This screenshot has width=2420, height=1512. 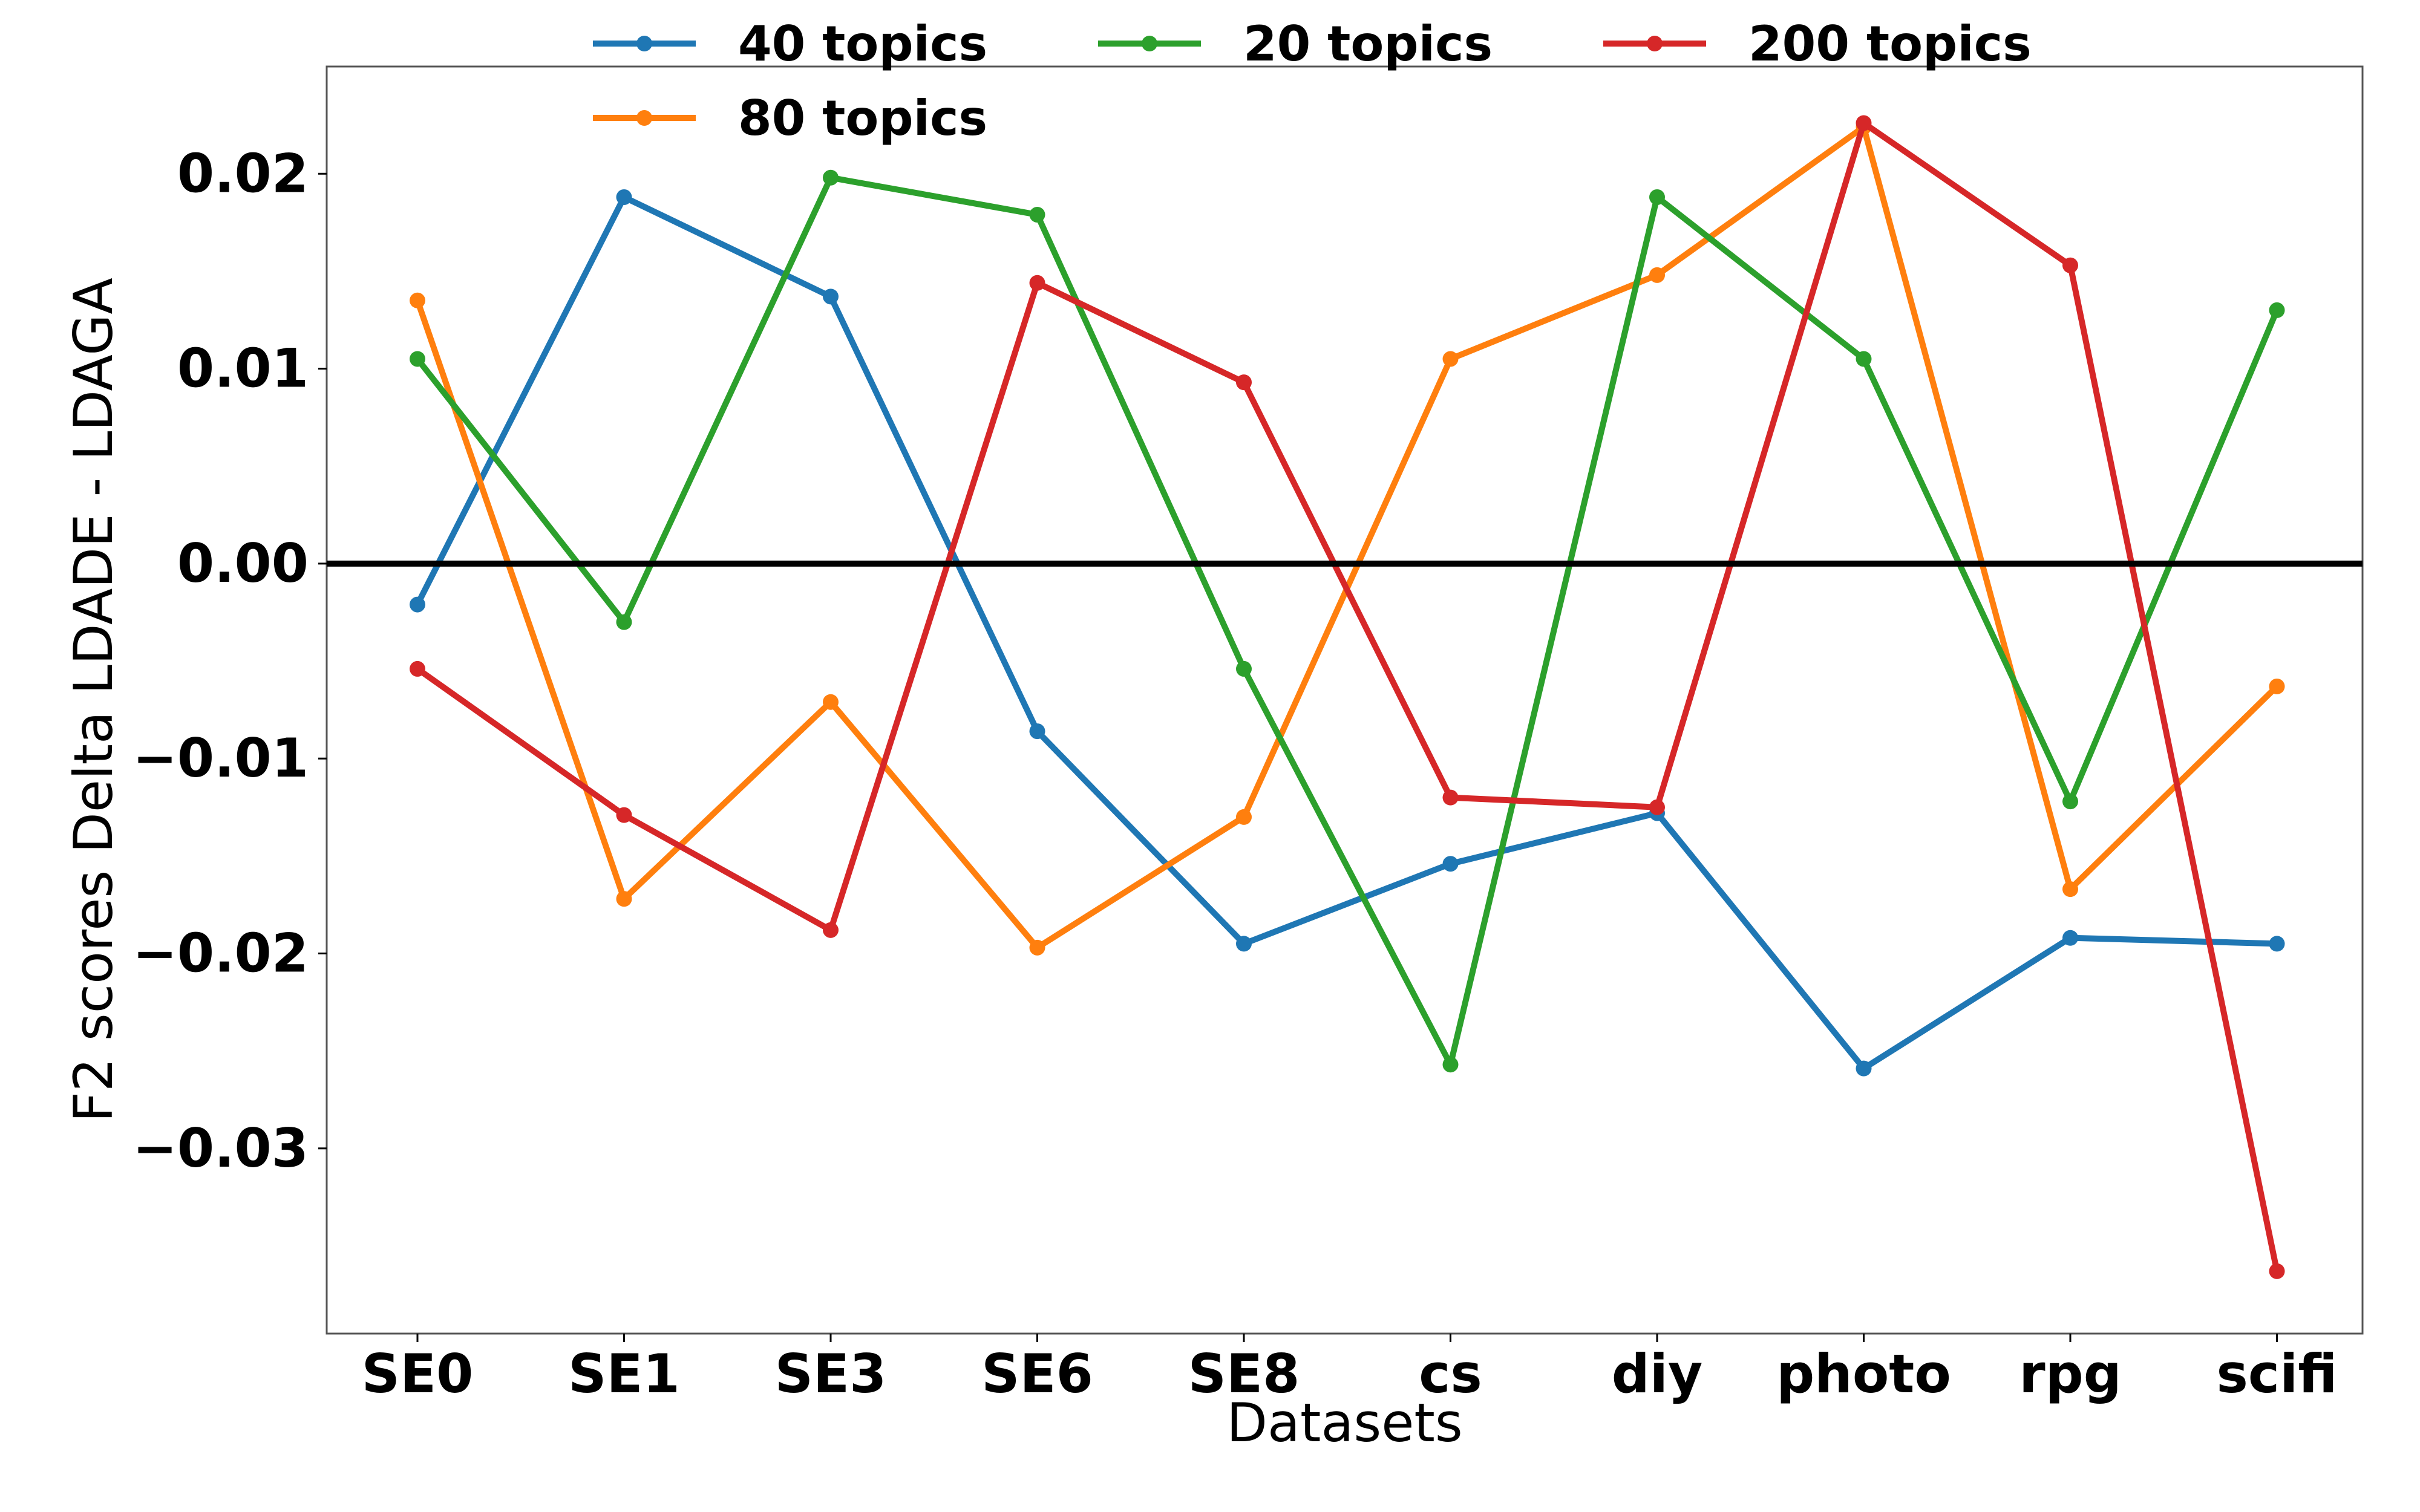 I want to click on legend-label: 200 topics, so click(x=1890, y=44).